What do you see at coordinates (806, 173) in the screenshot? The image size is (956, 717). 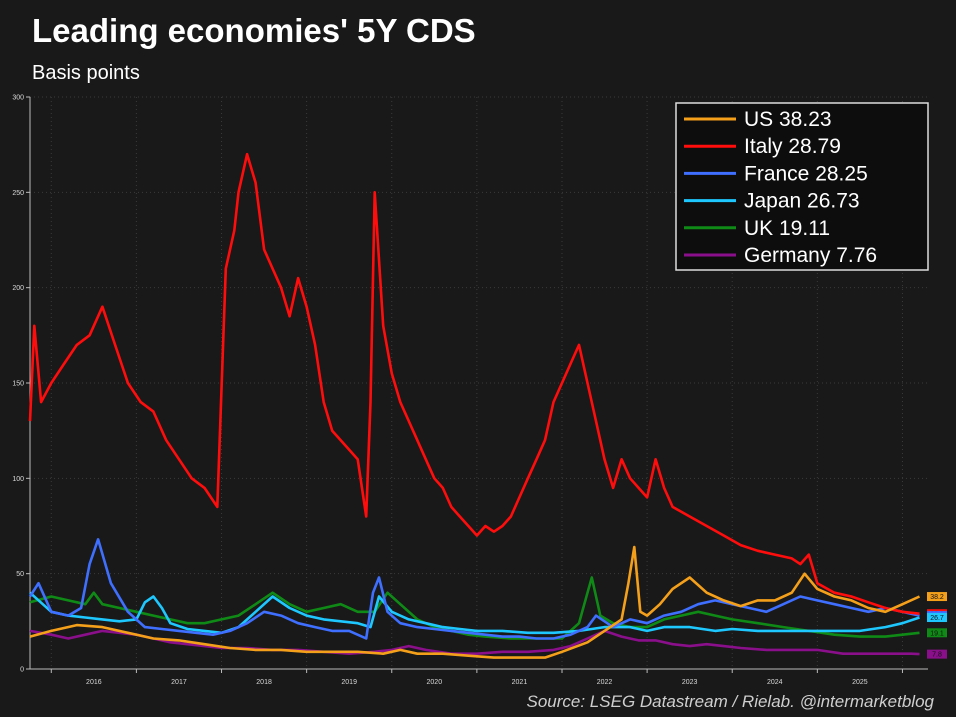 I see `legend-label: France 28.25` at bounding box center [806, 173].